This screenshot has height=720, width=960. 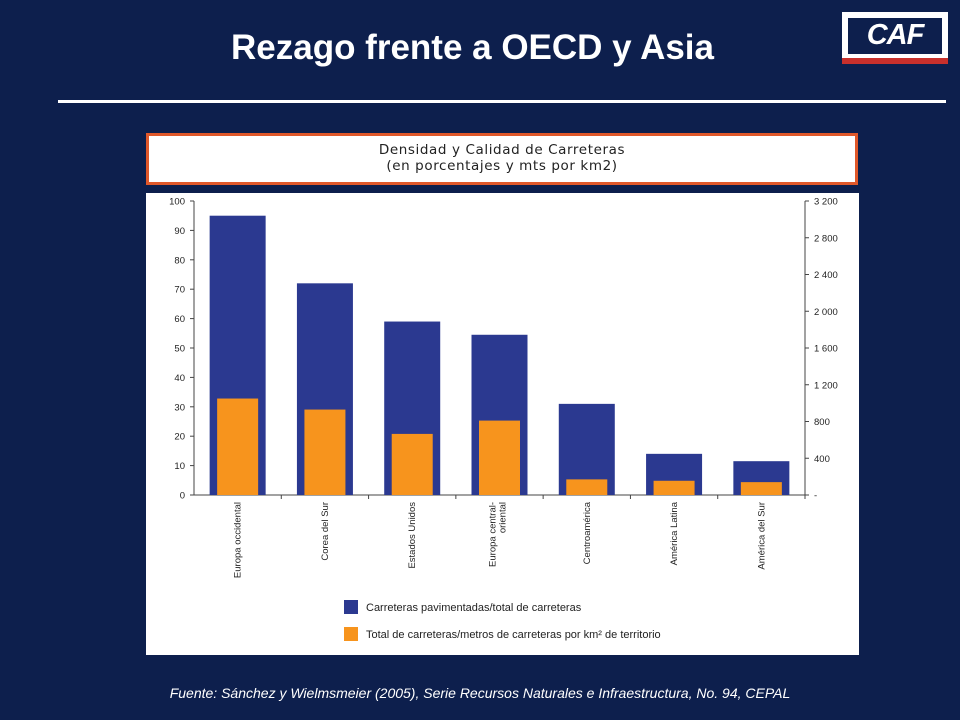 What do you see at coordinates (826, 349) in the screenshot?
I see `right-tick-label: 1 600` at bounding box center [826, 349].